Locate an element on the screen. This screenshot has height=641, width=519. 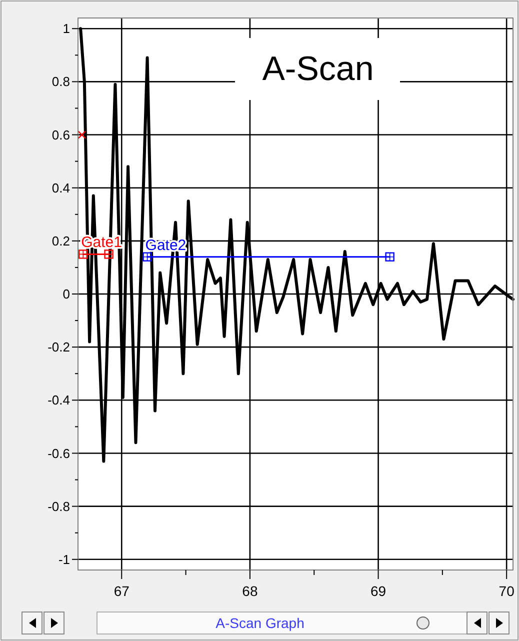
text: A-Scan is located at coordinates (318, 69).